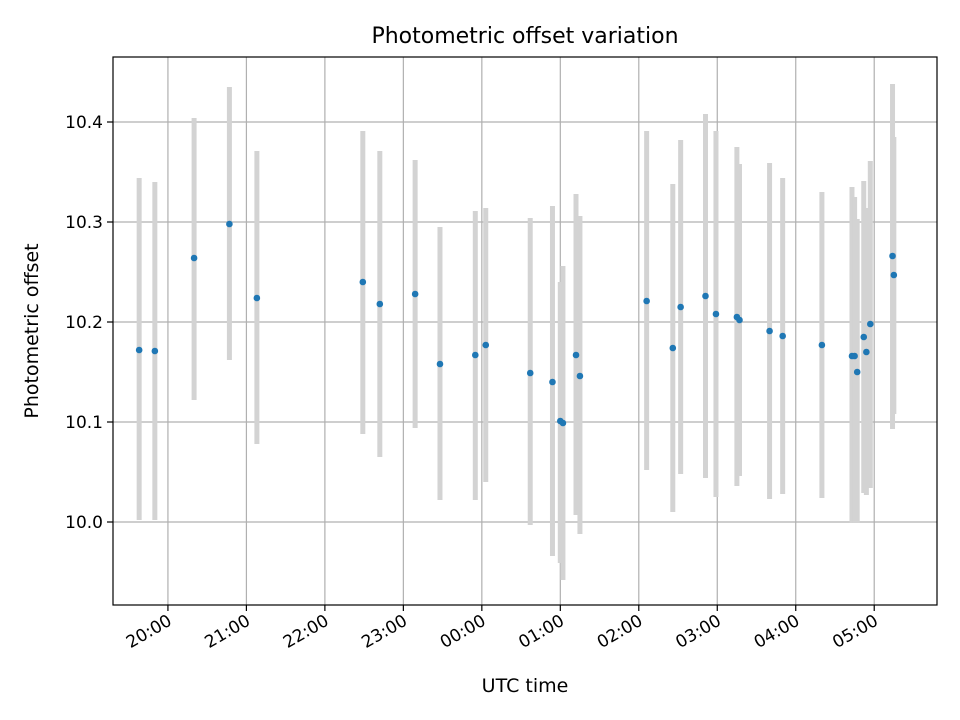 This screenshot has height=720, width=960. Describe the element at coordinates (84, 123) in the screenshot. I see `y-tick-label: 10.4` at that location.